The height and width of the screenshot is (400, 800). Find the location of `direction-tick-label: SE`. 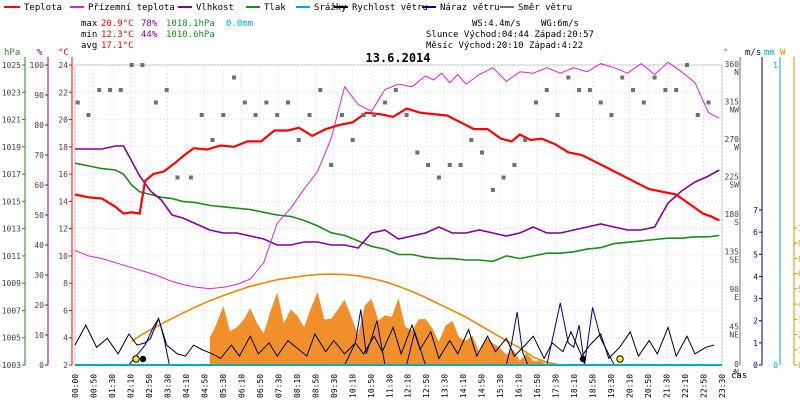

direction-tick-label: SE is located at coordinates (734, 260).